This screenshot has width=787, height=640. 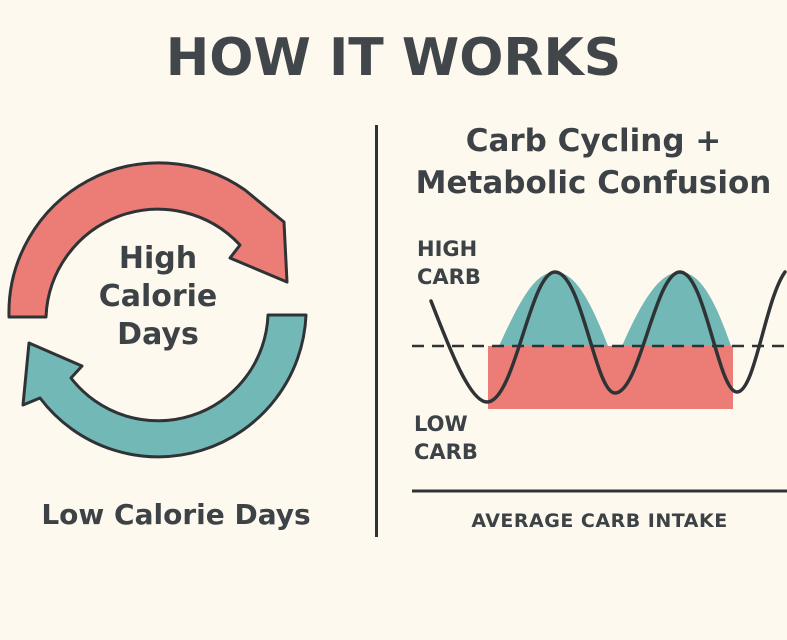 What do you see at coordinates (393, 58) in the screenshot?
I see `page-title: HOW IT WORKS` at bounding box center [393, 58].